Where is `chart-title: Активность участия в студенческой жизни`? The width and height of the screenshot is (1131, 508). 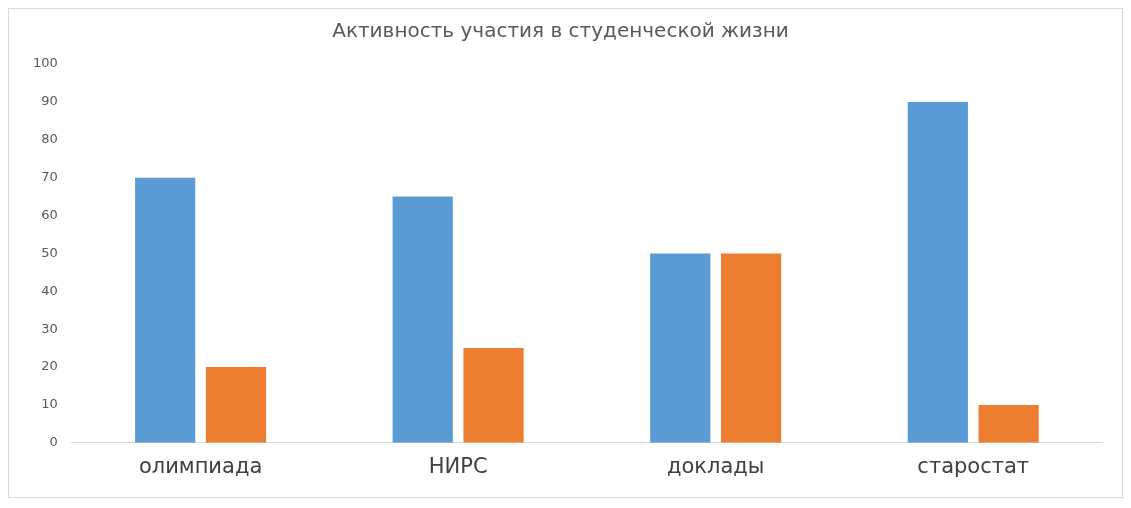
chart-title: Активность участия в студенческой жизни is located at coordinates (560, 30).